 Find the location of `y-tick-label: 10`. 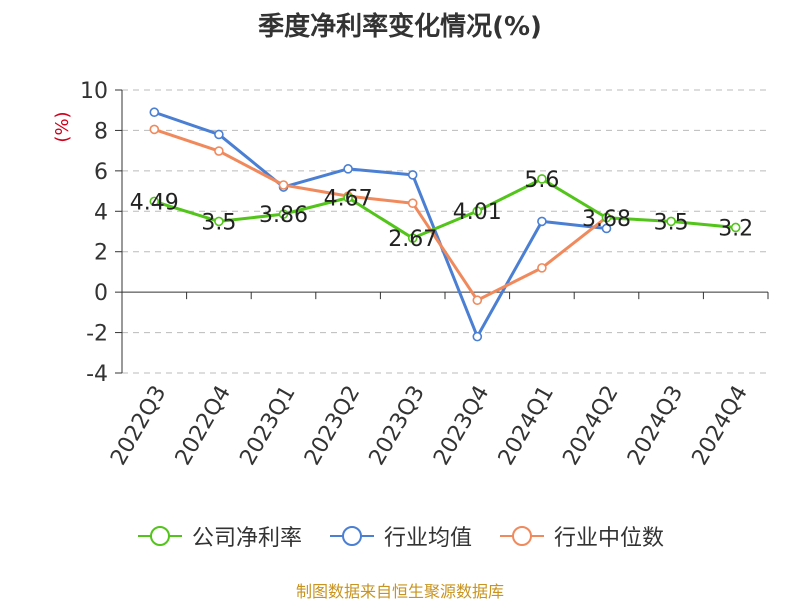

y-tick-label: 10 is located at coordinates (94, 91).